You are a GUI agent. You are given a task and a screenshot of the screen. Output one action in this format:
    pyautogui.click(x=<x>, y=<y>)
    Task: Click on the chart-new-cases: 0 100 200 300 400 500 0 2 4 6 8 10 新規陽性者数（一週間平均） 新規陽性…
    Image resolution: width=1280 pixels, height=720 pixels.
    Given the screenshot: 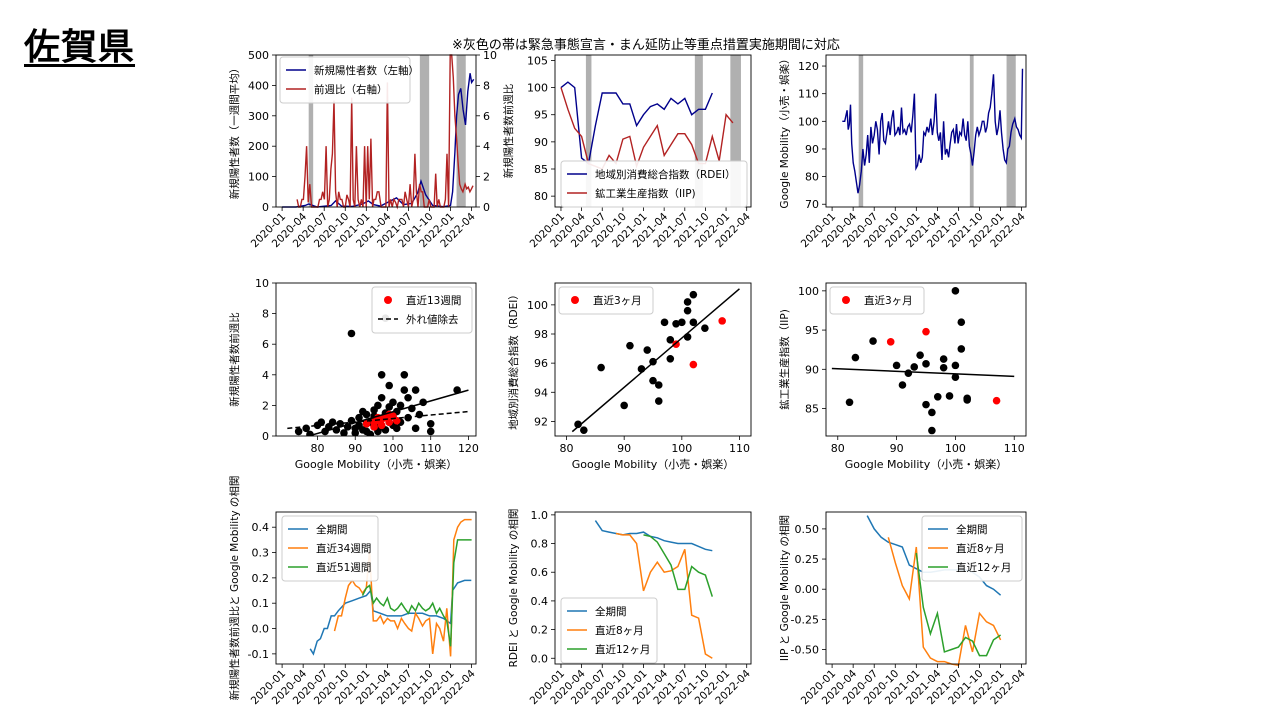 What is the action you would take?
    pyautogui.click(x=371, y=149)
    